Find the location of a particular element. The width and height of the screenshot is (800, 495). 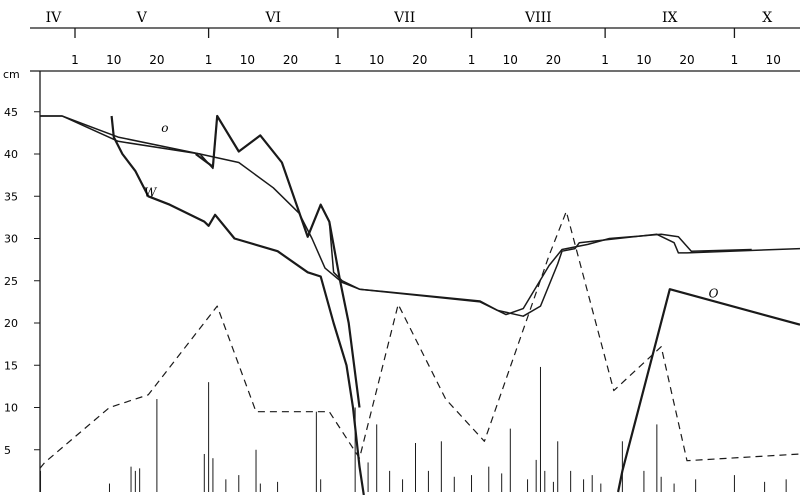

y-tick-label: 35 is located at coordinates (11, 196).